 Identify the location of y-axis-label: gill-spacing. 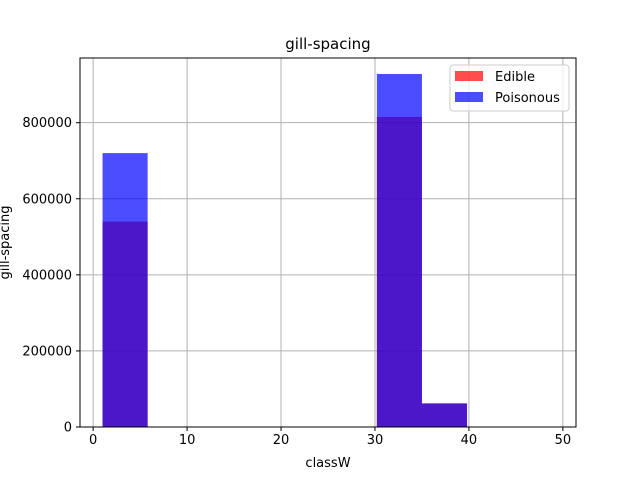
(6, 242).